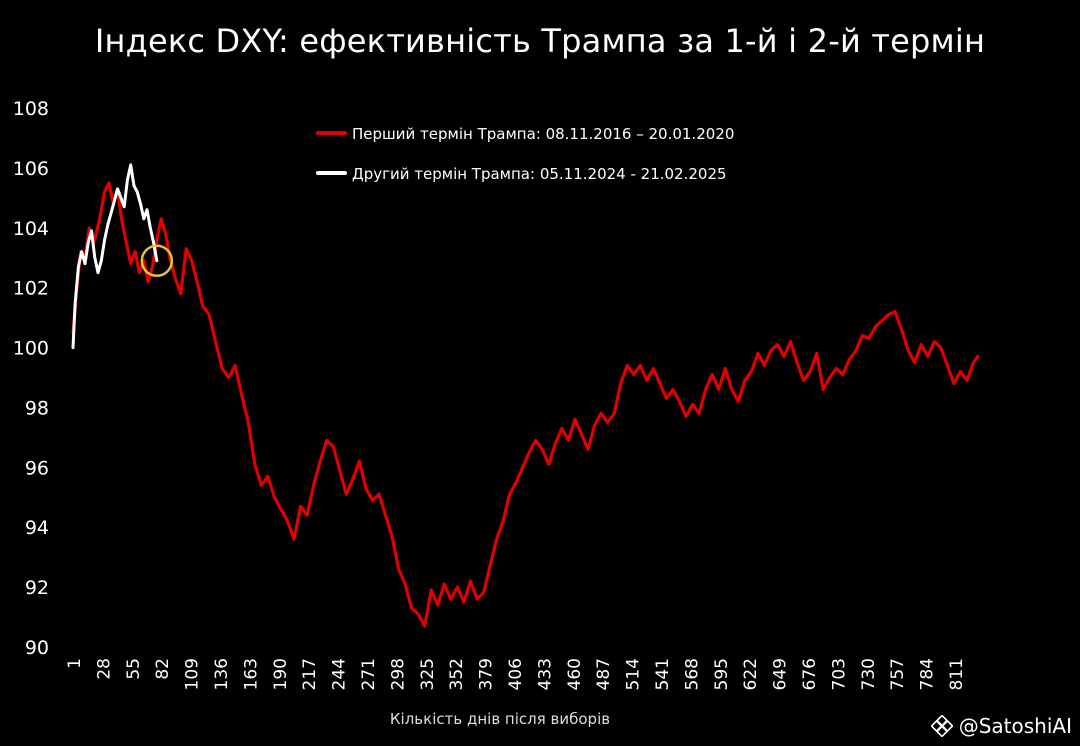 The width and height of the screenshot is (1080, 746). Describe the element at coordinates (37, 588) in the screenshot. I see `y-tick-label: 92` at that location.